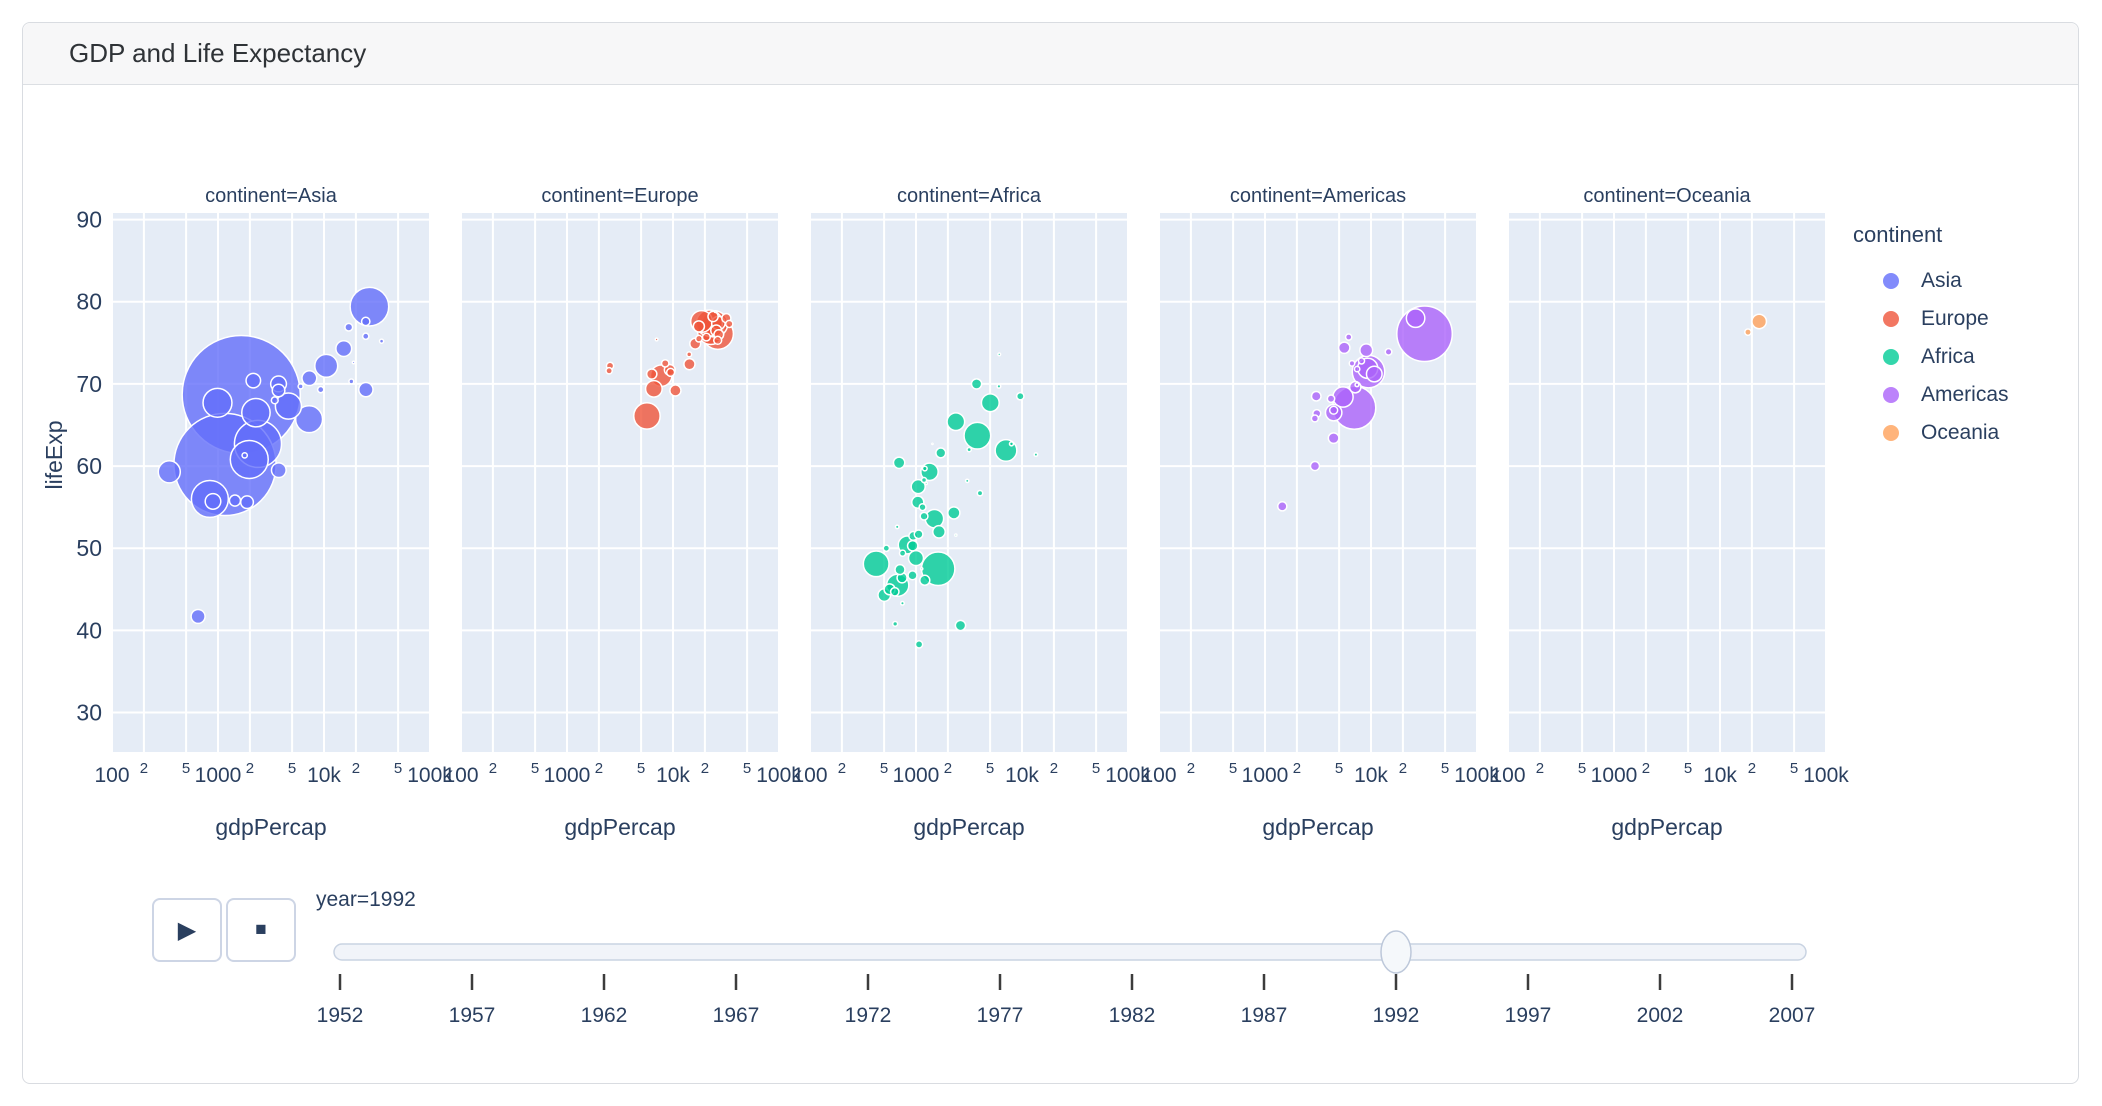 The width and height of the screenshot is (2102, 1106). Describe the element at coordinates (1070, 952) in the screenshot. I see `slider-track` at that location.